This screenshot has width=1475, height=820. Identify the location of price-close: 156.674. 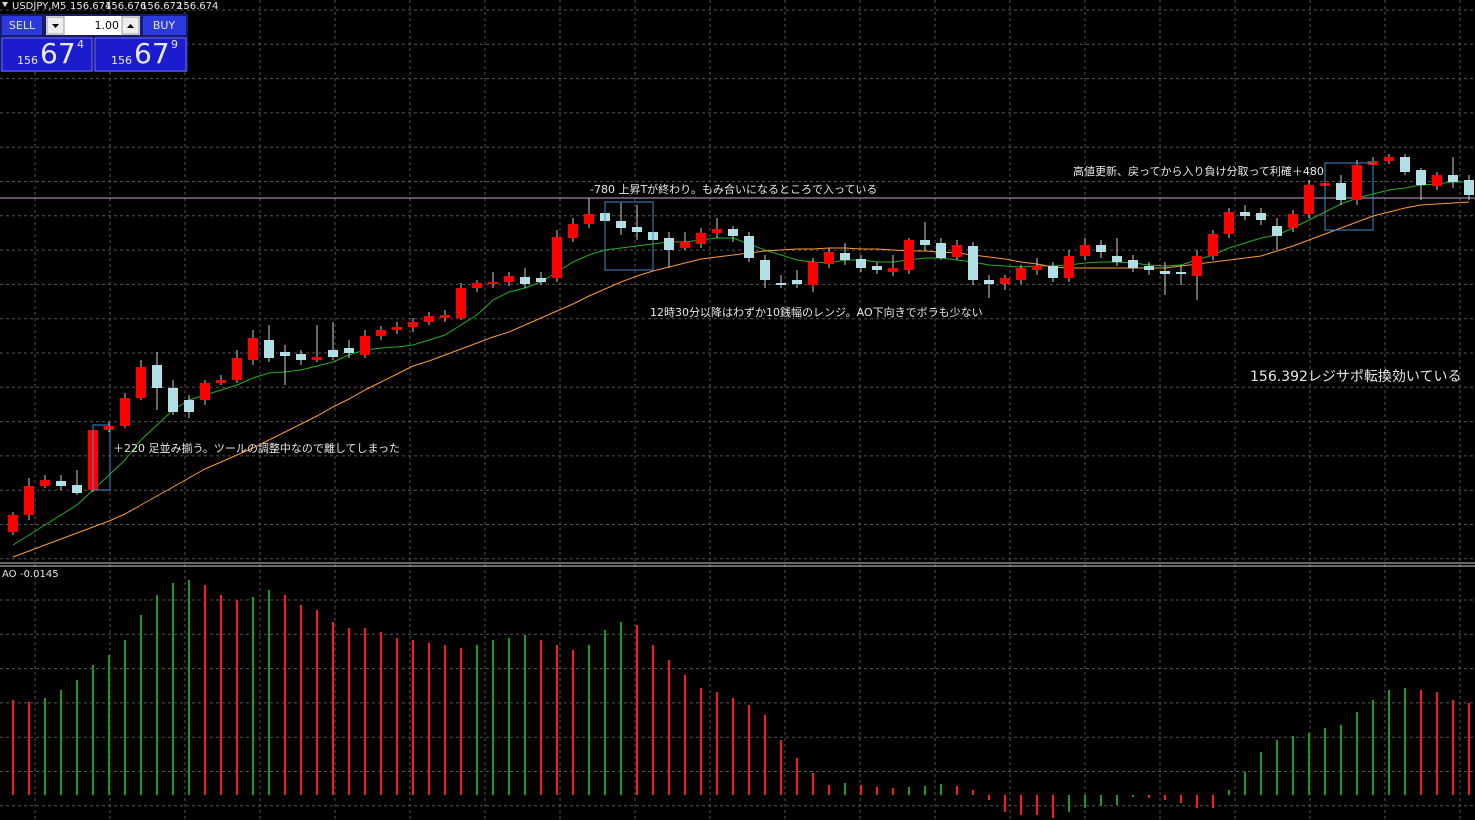
(197, 6).